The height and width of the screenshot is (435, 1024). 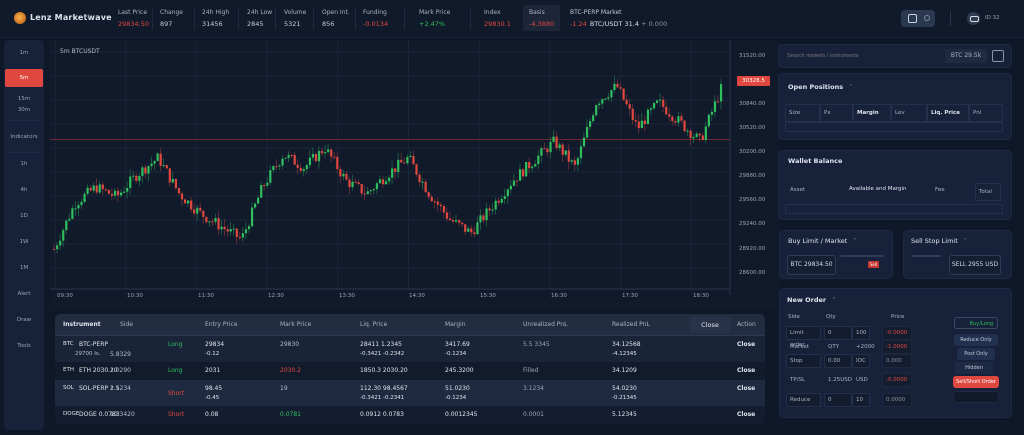 What do you see at coordinates (878, 189) in the screenshot?
I see `balances-col: Available and Margin` at bounding box center [878, 189].